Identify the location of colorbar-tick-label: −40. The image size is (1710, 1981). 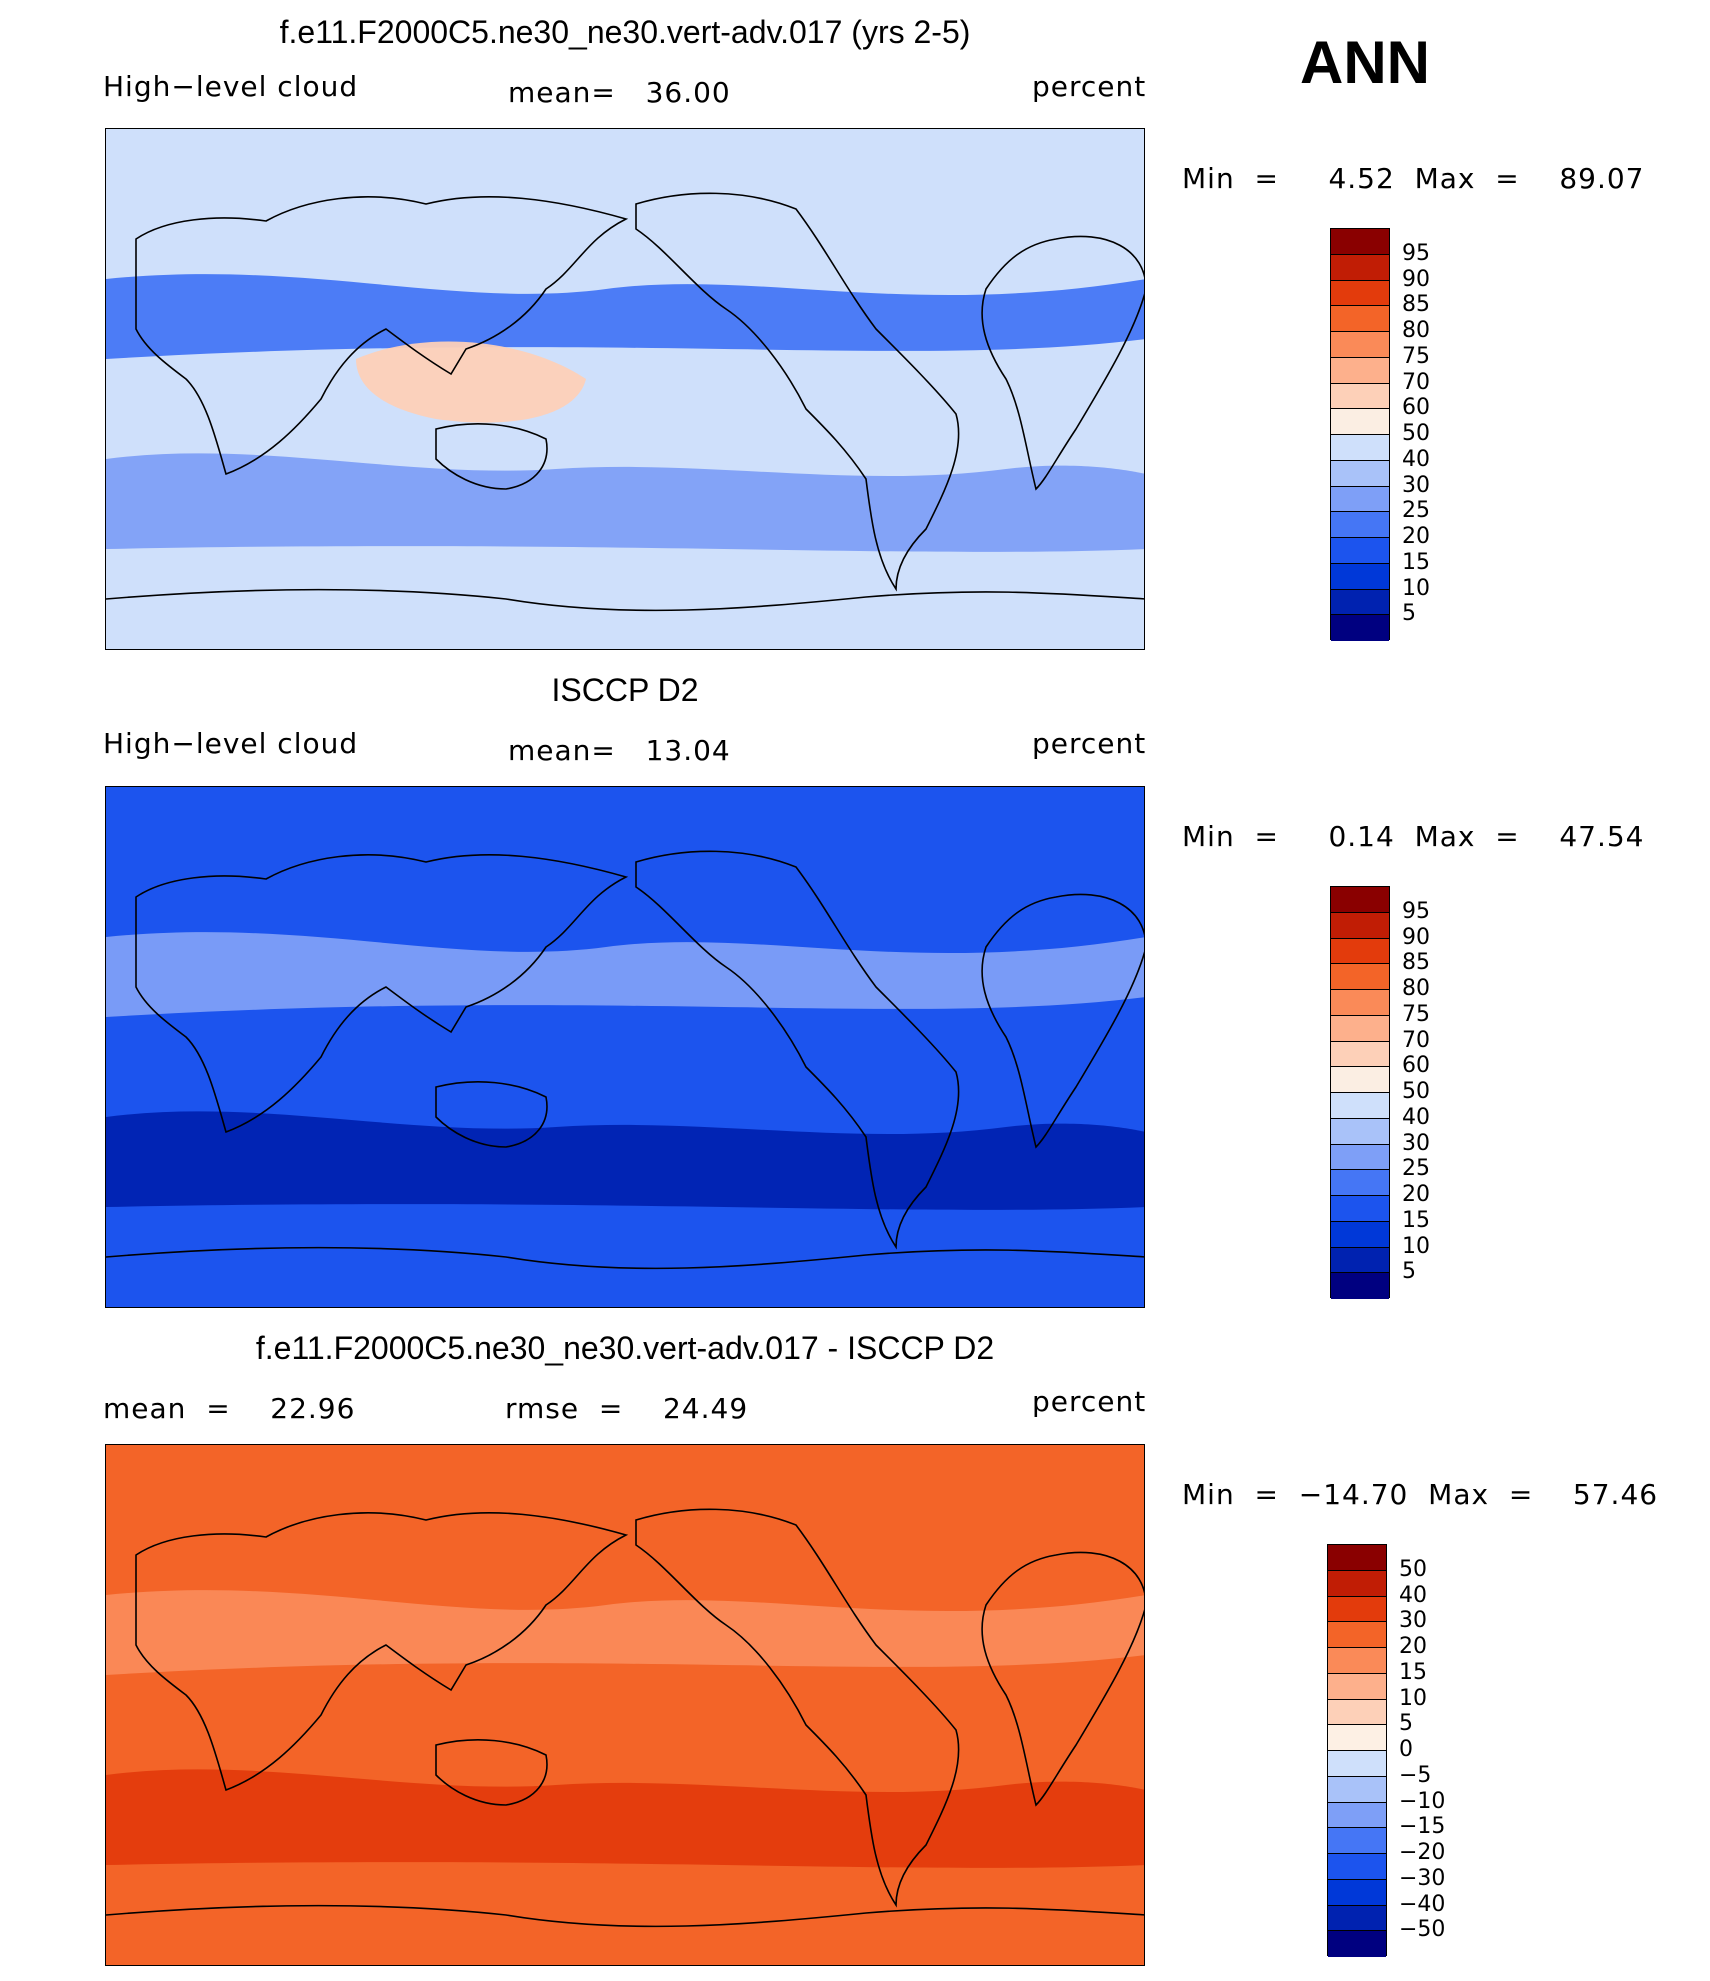
(1422, 1904).